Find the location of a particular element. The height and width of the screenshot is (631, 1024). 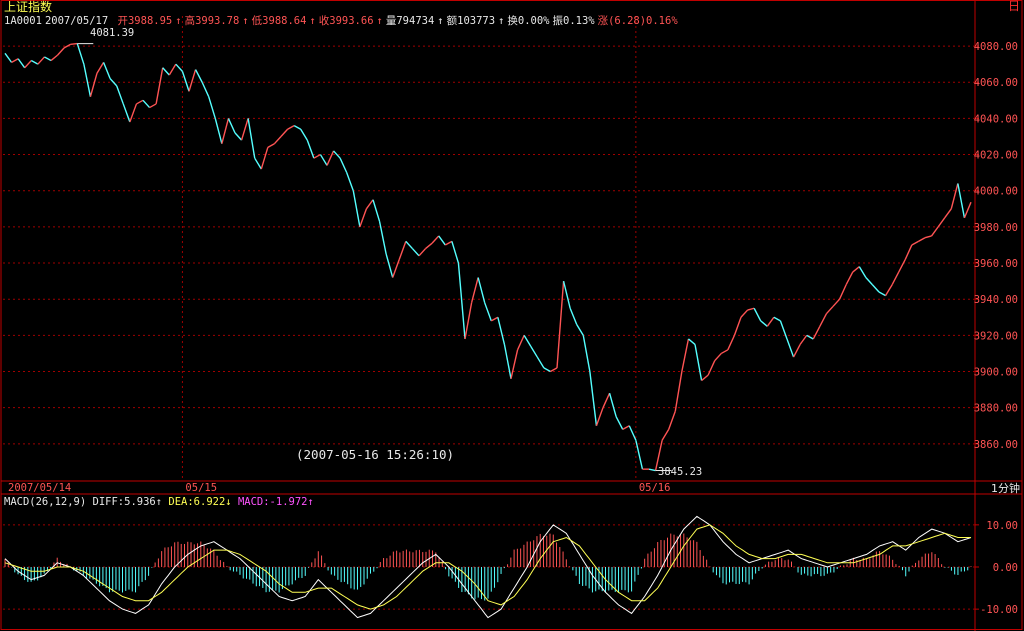

down-arrow: ↓ is located at coordinates (228, 502).